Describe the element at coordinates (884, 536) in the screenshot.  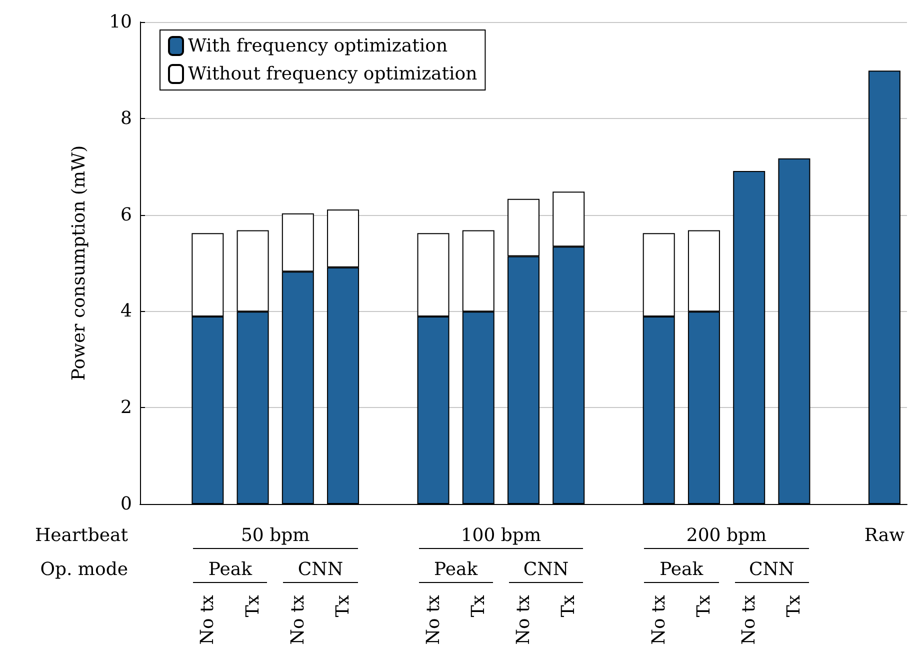
I see `text: Raw` at that location.